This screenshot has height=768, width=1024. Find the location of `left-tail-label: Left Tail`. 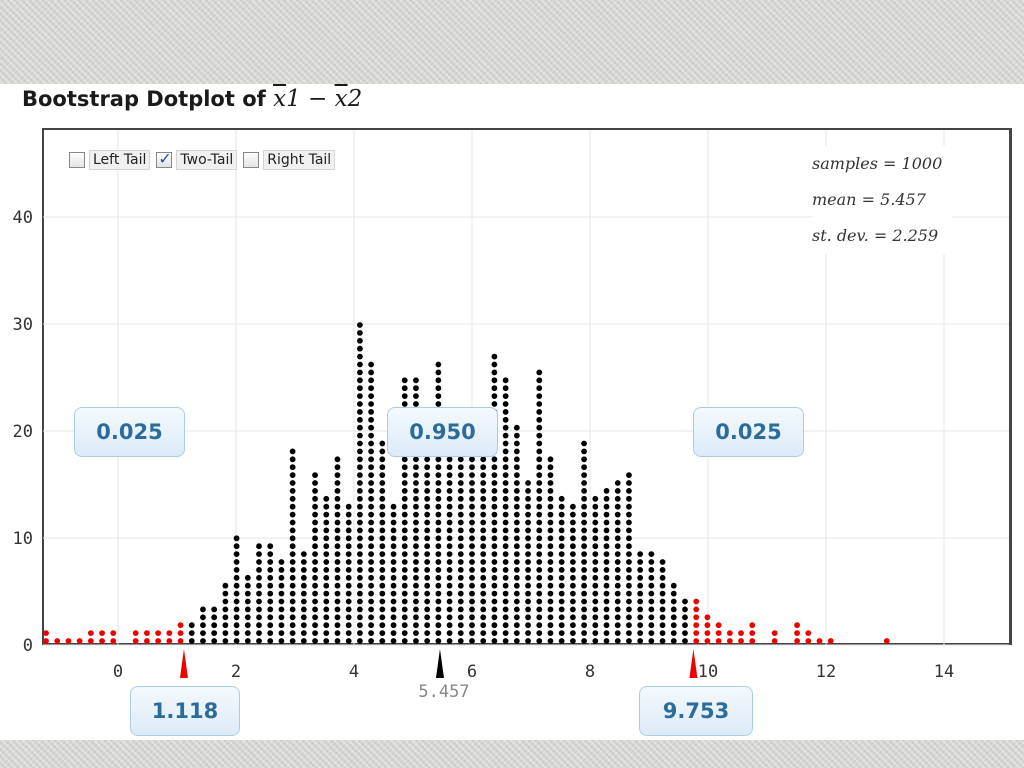

left-tail-label: Left Tail is located at coordinates (120, 160).